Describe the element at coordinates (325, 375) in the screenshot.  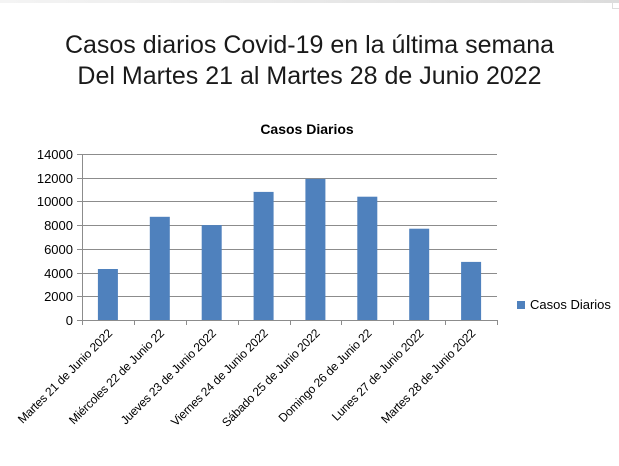
I see `x-tick-label: Domingo 26 de Junio 22` at that location.